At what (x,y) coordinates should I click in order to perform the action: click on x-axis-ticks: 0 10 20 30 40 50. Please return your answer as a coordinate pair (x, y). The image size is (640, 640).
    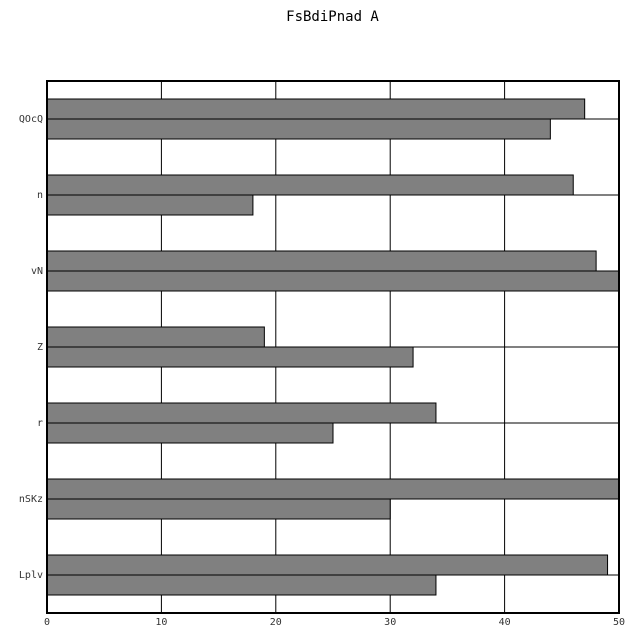
    Looking at the image, I should click on (334, 622).